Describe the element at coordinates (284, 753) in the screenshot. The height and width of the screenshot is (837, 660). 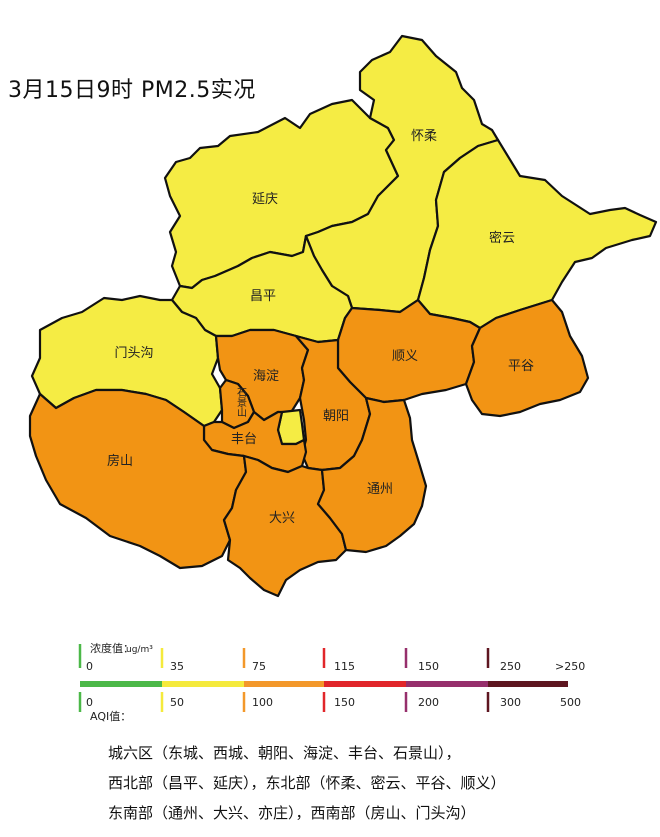
I see `note-line: 城六区（东城、西城、朝阳、海淀、丰台、石景山），` at that location.